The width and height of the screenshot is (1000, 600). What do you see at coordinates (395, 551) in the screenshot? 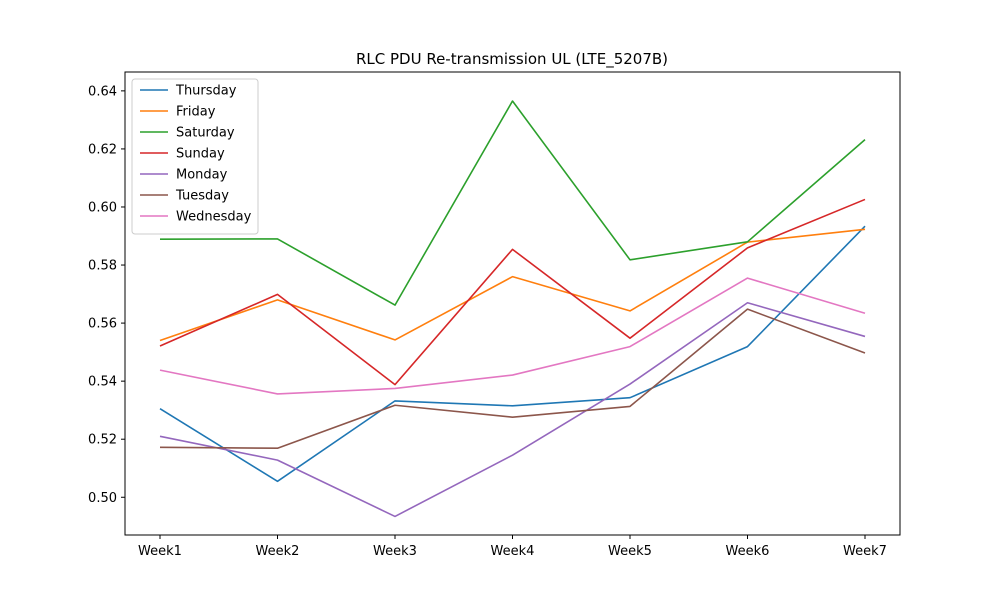
I see `x-tick-label: Week3` at bounding box center [395, 551].